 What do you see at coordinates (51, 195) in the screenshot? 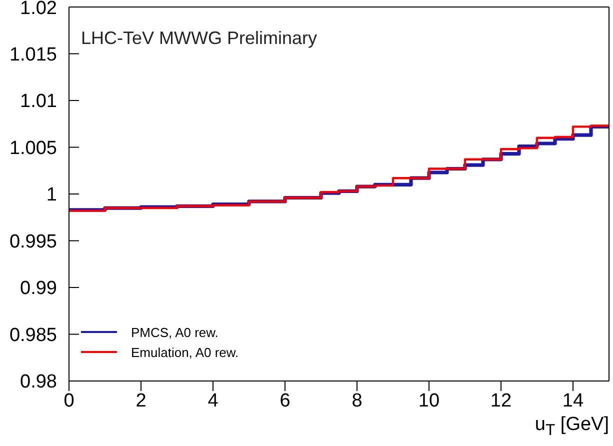
I see `y-tick-label: 1` at bounding box center [51, 195].